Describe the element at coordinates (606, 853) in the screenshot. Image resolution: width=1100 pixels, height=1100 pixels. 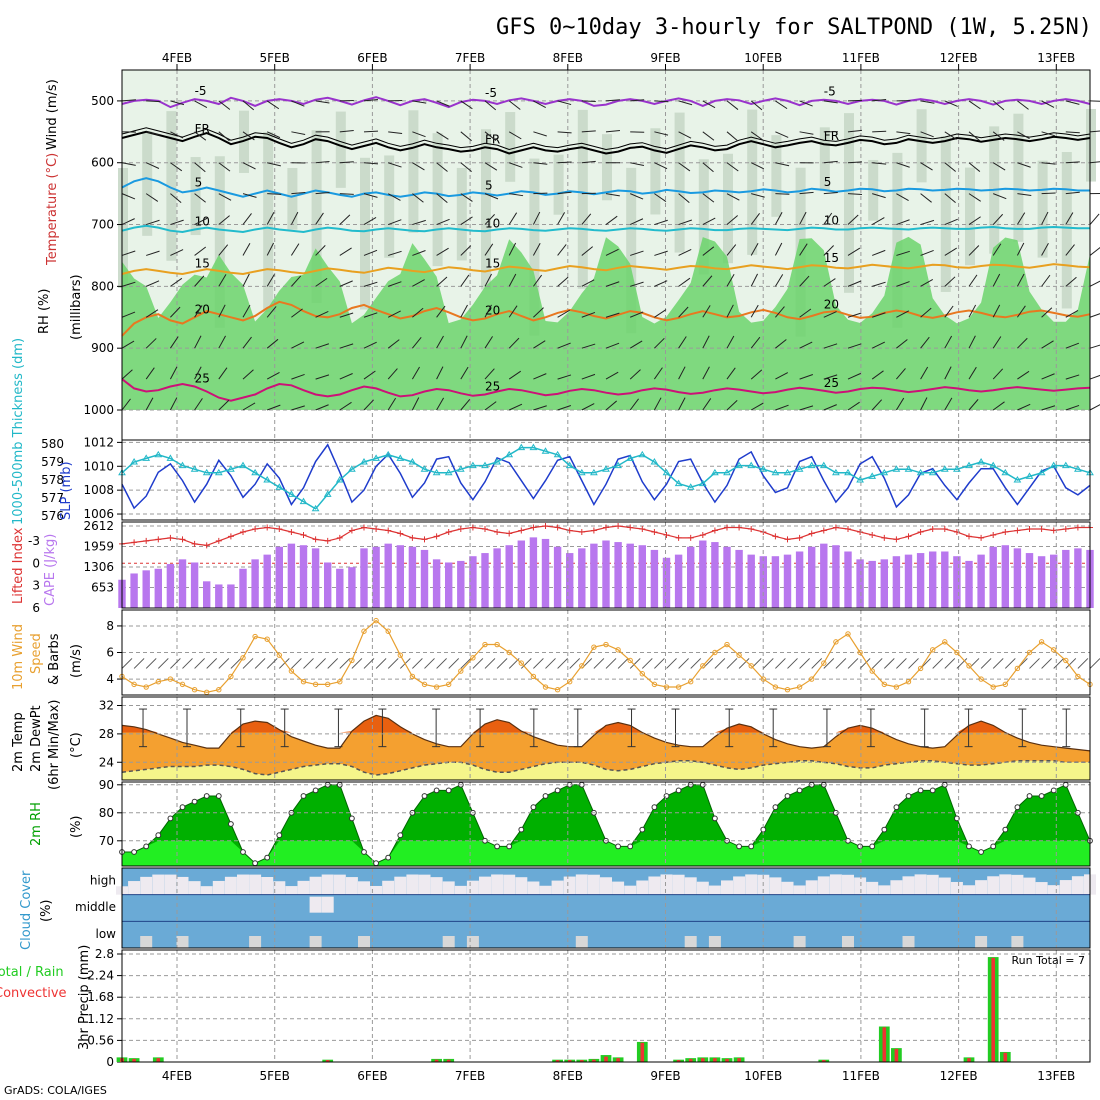
I see `rh-area-low` at that location.